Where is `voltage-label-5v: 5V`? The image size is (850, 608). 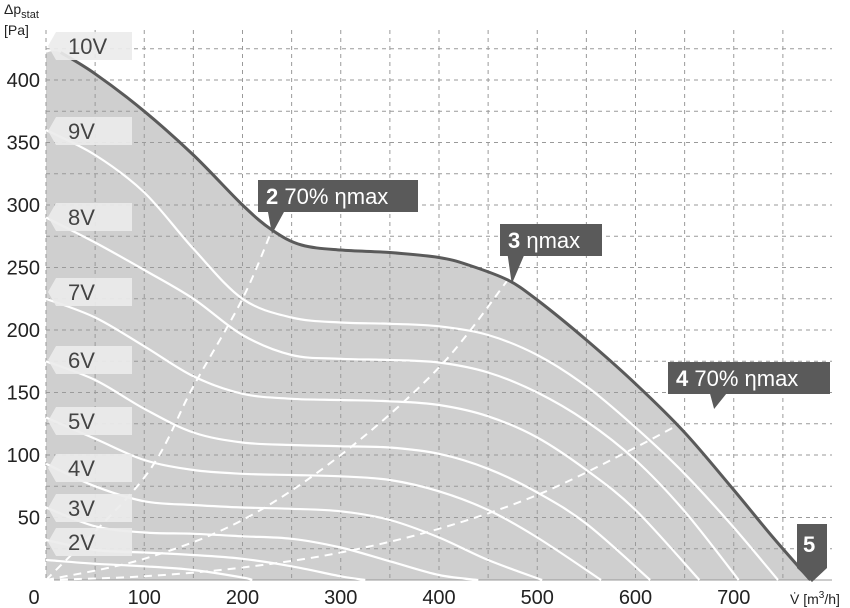
voltage-label-5v: 5V is located at coordinates (81, 421).